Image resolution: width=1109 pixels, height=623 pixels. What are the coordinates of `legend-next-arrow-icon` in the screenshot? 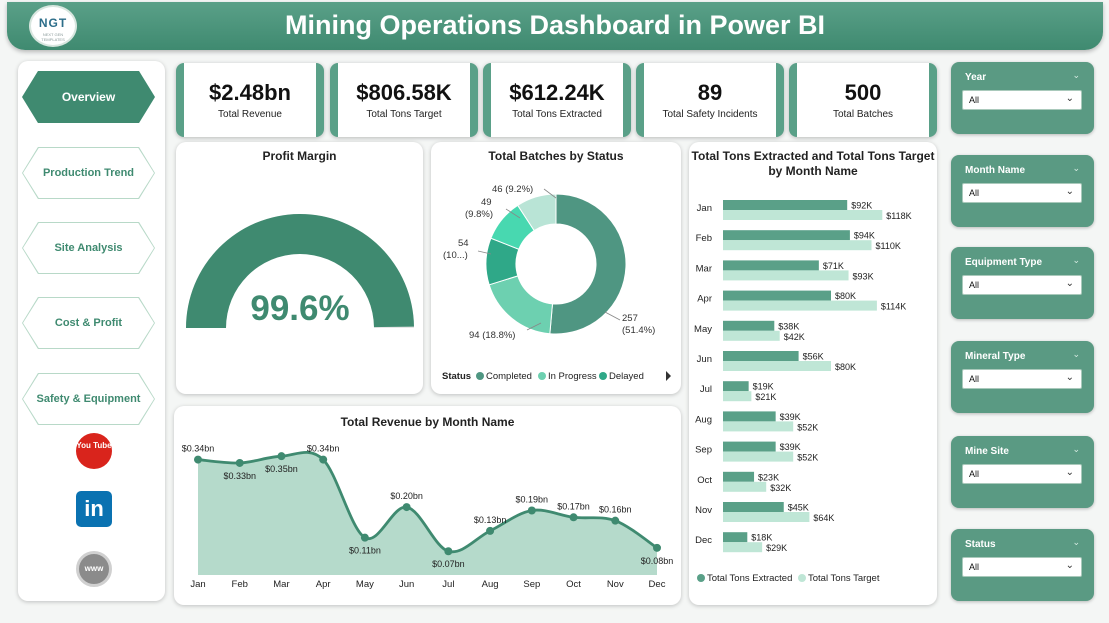 It's located at (668, 376).